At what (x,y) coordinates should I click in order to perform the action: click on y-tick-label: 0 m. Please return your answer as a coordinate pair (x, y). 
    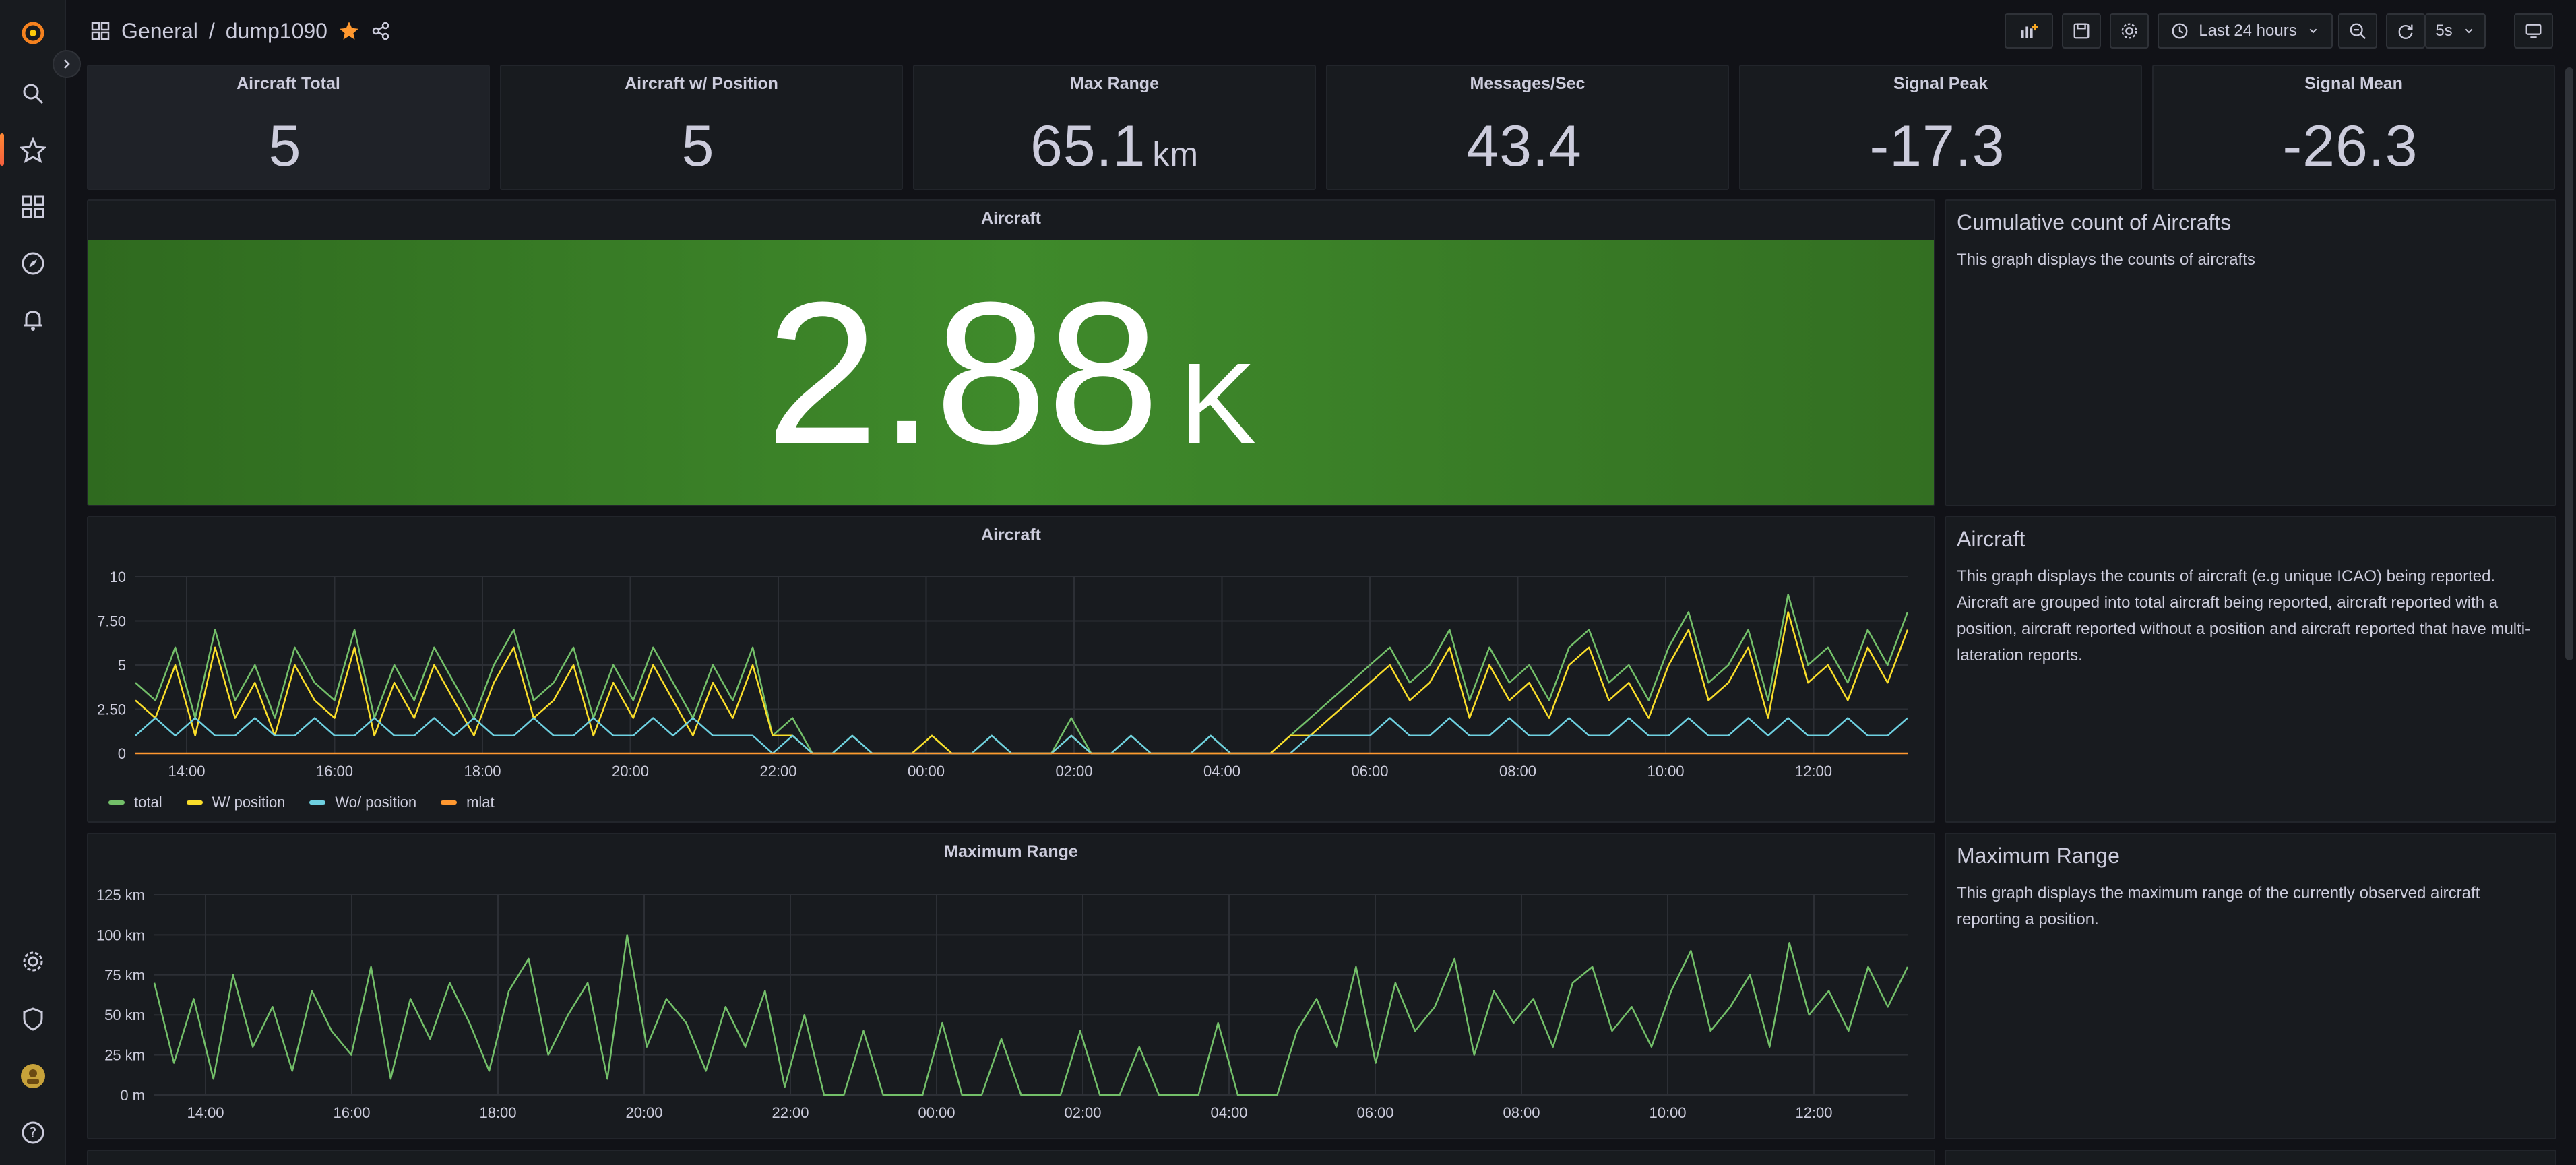
    Looking at the image, I should click on (132, 1095).